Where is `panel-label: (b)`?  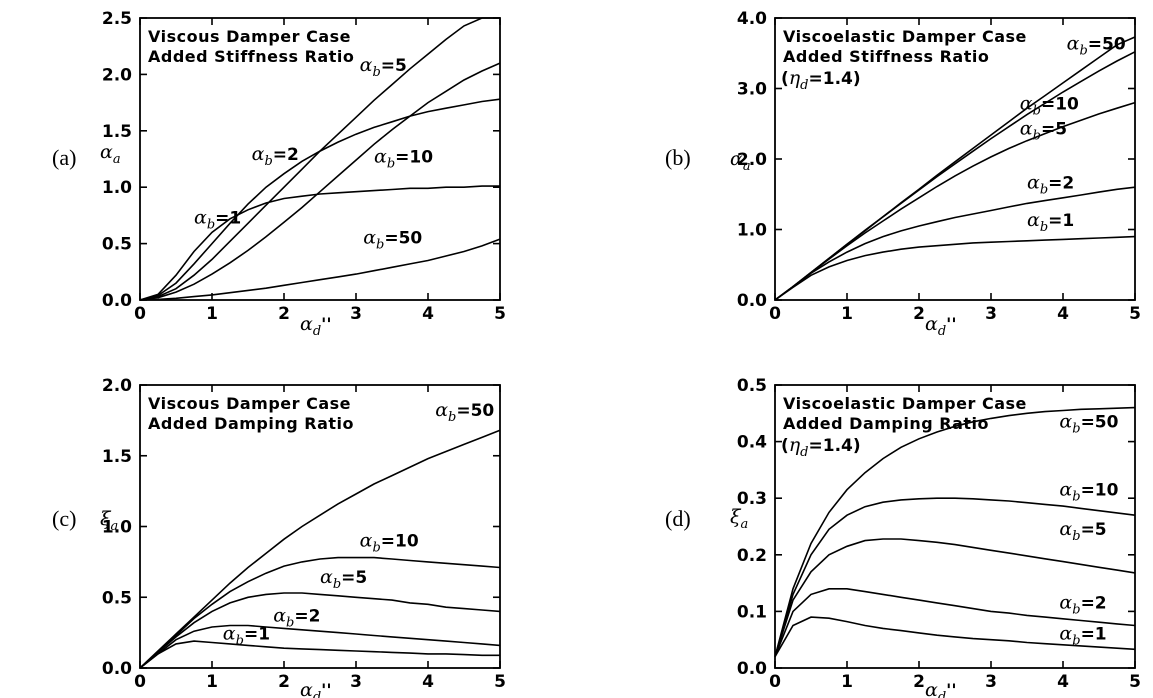 panel-label: (b) is located at coordinates (678, 157).